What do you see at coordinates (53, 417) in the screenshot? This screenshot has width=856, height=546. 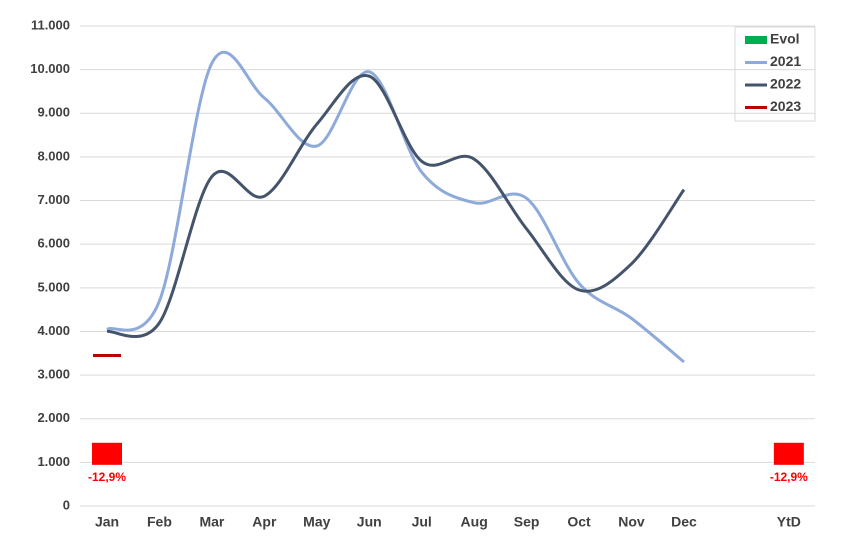 I see `y-tick-label: 2.000` at bounding box center [53, 417].